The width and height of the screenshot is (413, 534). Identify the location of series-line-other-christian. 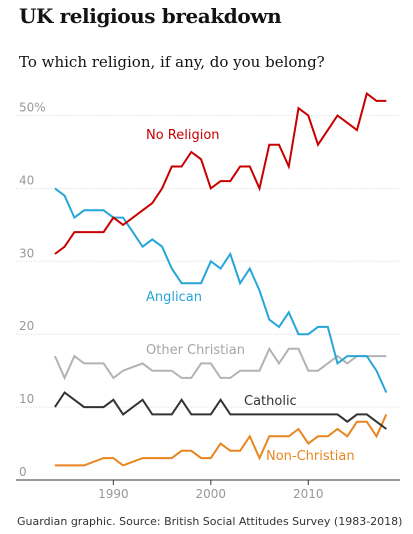
(220, 363).